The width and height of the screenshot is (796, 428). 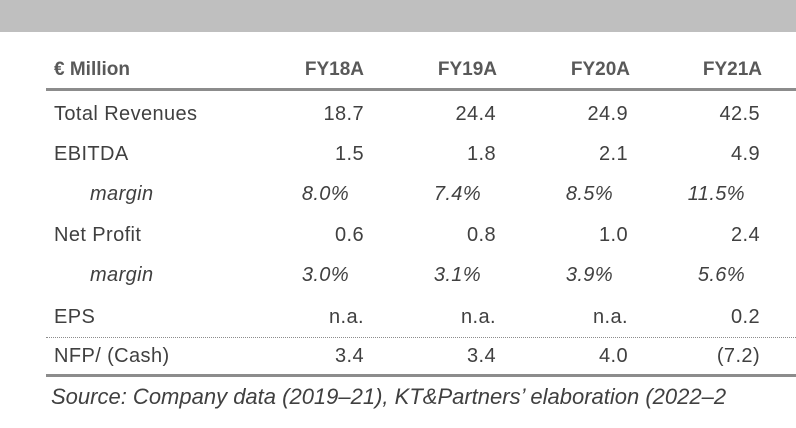 I want to click on row-value: 24.9, so click(x=607, y=114).